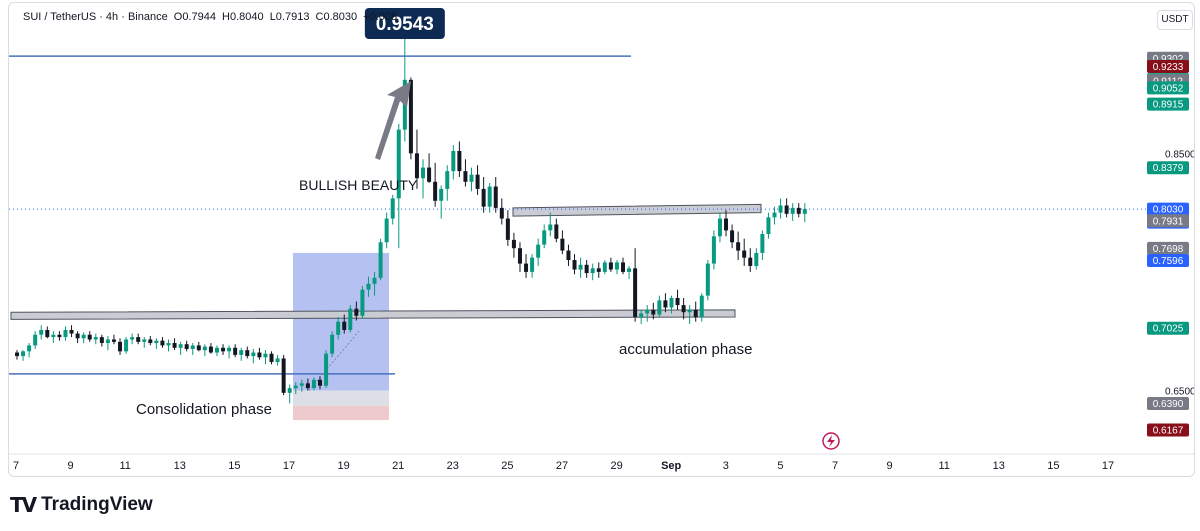 Image resolution: width=1200 pixels, height=531 pixels. What do you see at coordinates (1168, 248) in the screenshot?
I see `price-tag: 0.7698` at bounding box center [1168, 248].